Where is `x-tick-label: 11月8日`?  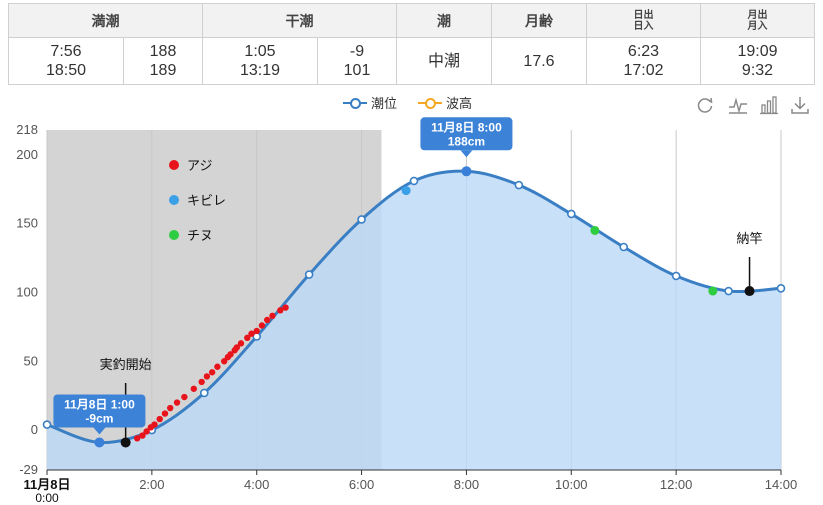 x-tick-label: 11月8日 is located at coordinates (47, 484).